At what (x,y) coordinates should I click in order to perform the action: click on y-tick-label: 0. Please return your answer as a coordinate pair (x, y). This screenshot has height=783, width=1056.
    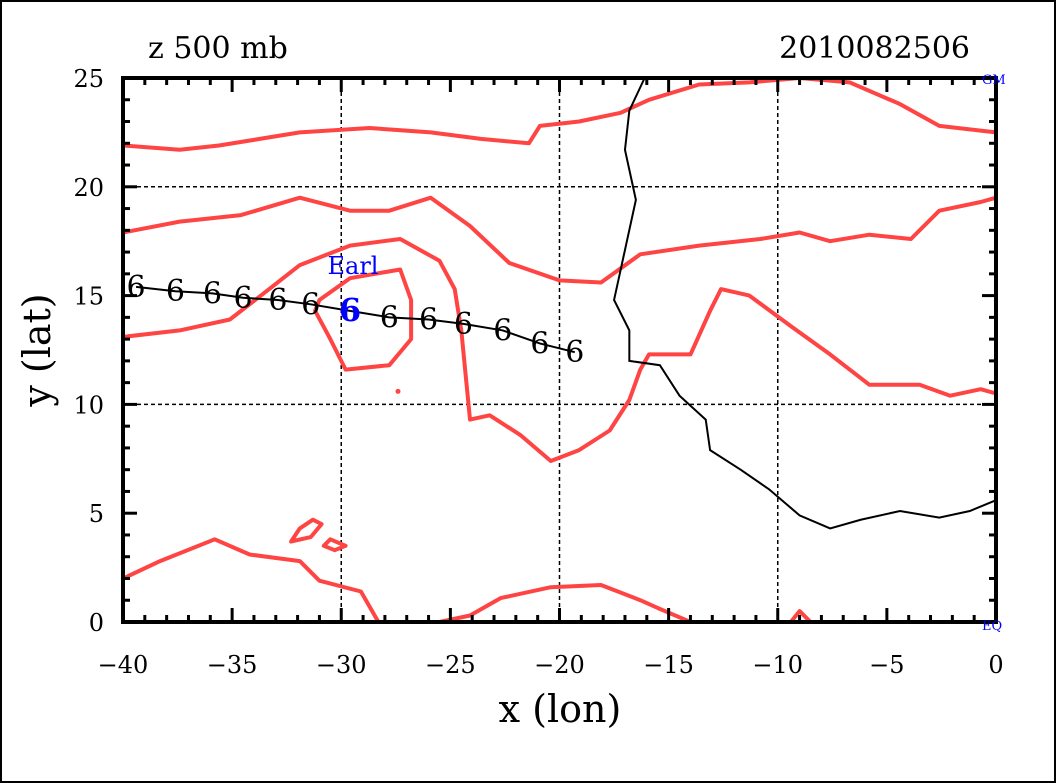
    Looking at the image, I should click on (96, 623).